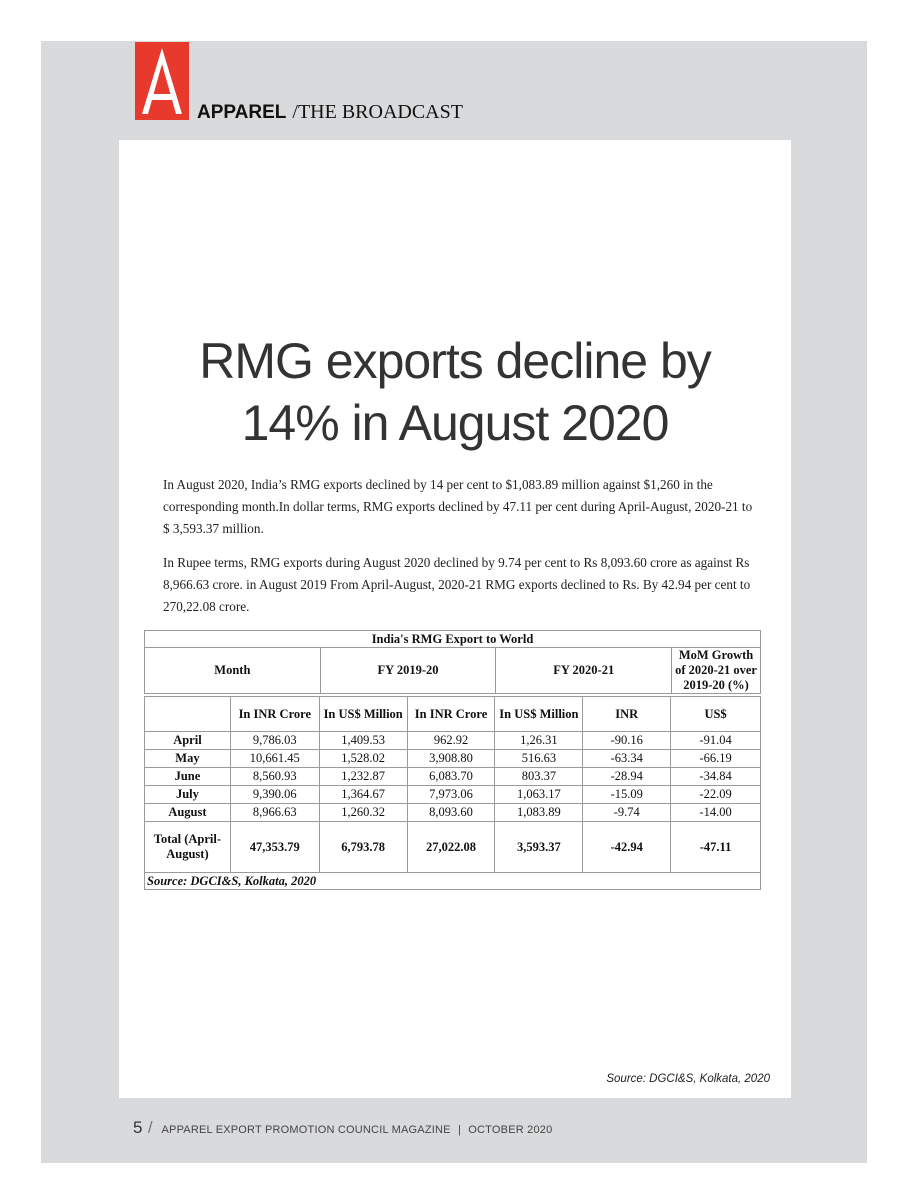 The height and width of the screenshot is (1204, 909). What do you see at coordinates (627, 740) in the screenshot?
I see `cell: -90.16` at bounding box center [627, 740].